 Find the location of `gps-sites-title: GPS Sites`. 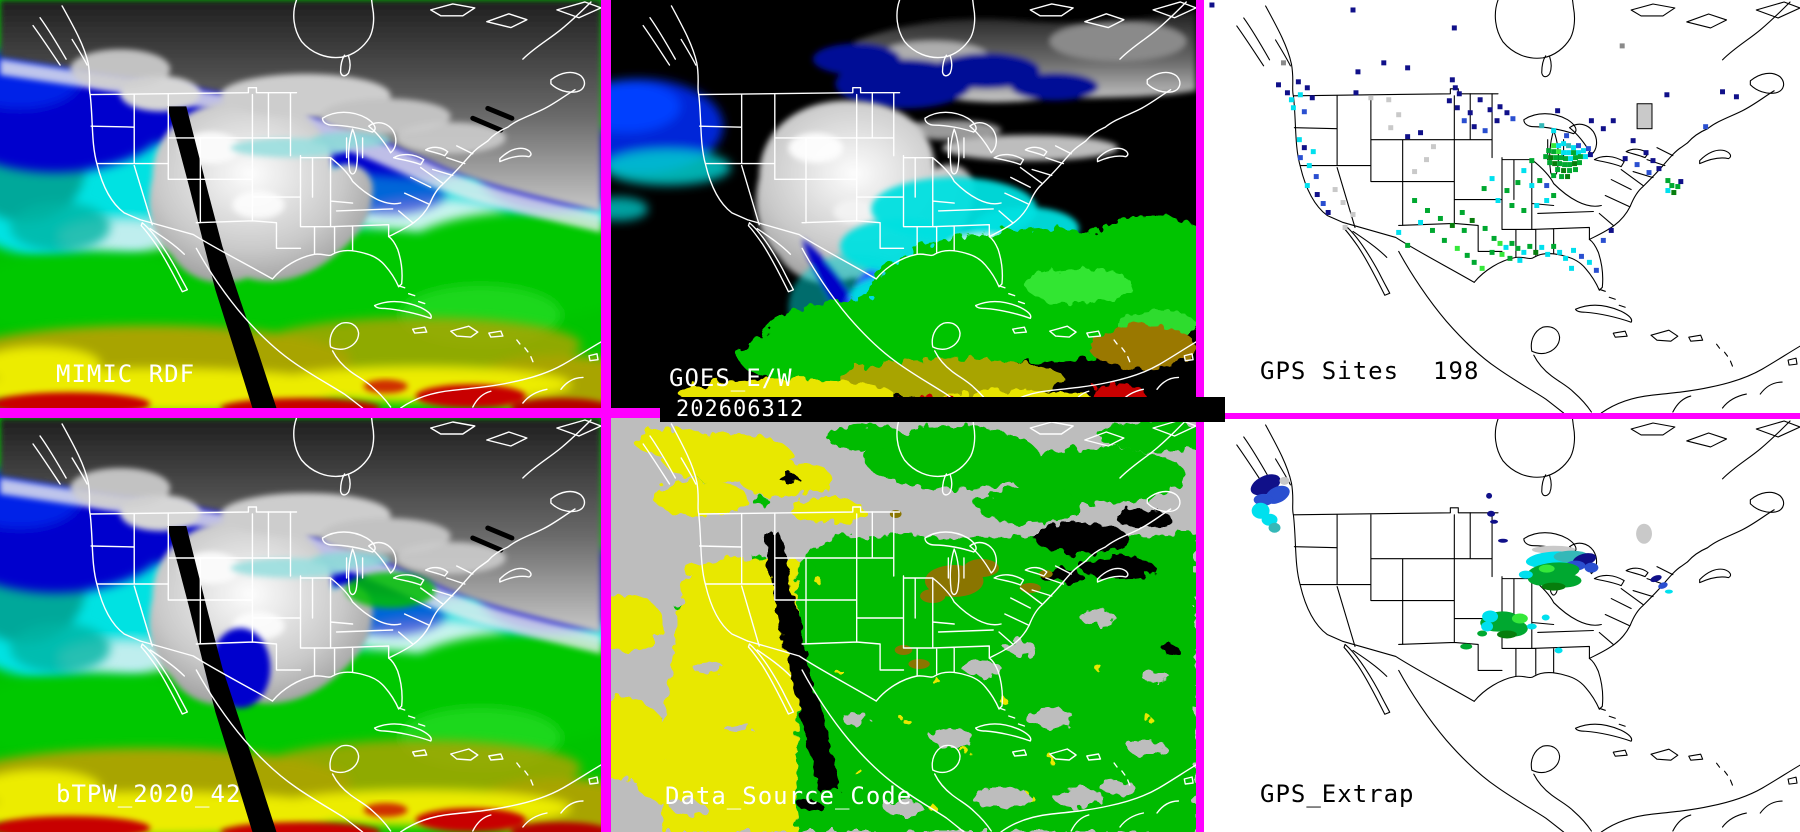

gps-sites-title: GPS Sites is located at coordinates (1330, 371).